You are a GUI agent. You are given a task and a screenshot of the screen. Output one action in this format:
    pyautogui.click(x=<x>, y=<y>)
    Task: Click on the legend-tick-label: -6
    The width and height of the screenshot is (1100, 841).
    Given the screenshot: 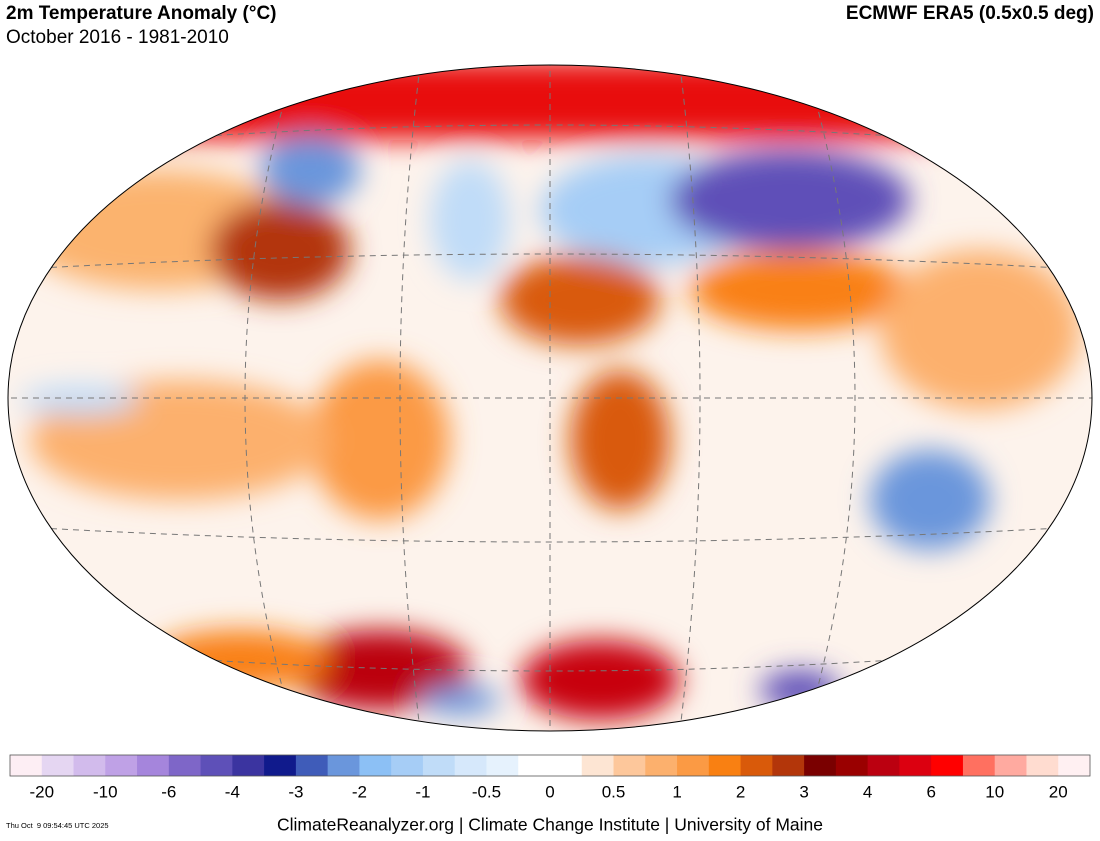 What is the action you would take?
    pyautogui.click(x=168, y=791)
    